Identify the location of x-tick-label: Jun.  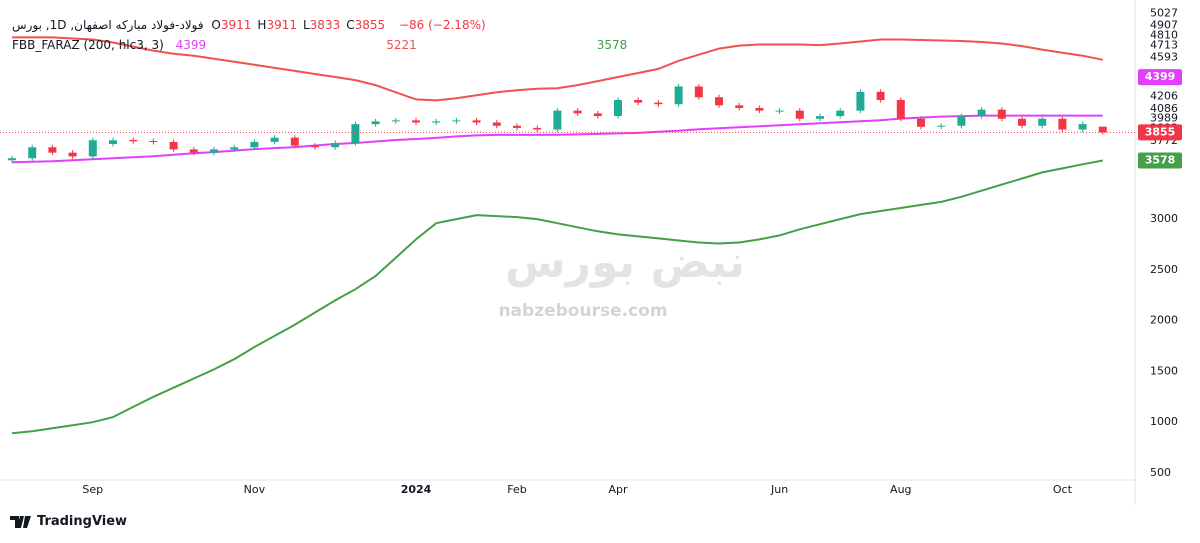
(779, 489).